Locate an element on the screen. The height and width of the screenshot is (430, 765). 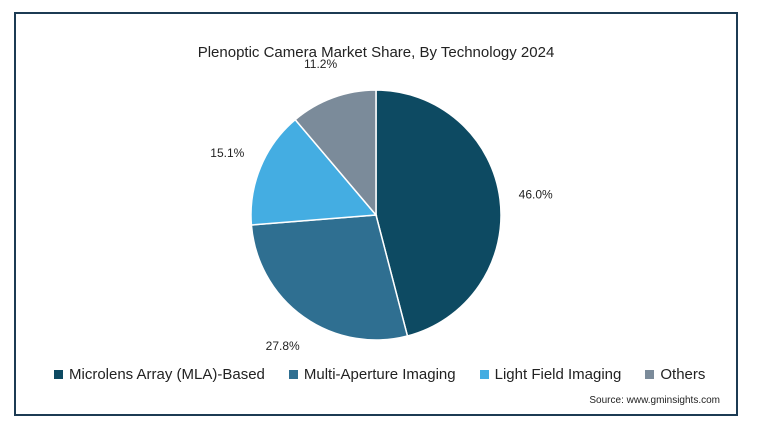
legend-item-others: Others is located at coordinates (675, 374).